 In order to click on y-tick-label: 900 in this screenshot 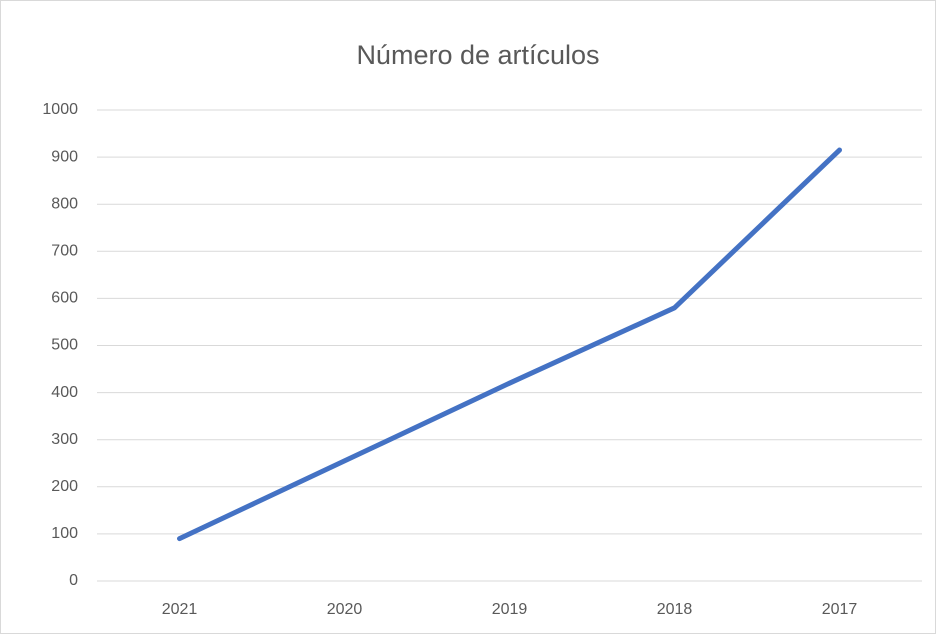, I will do `click(64, 156)`.